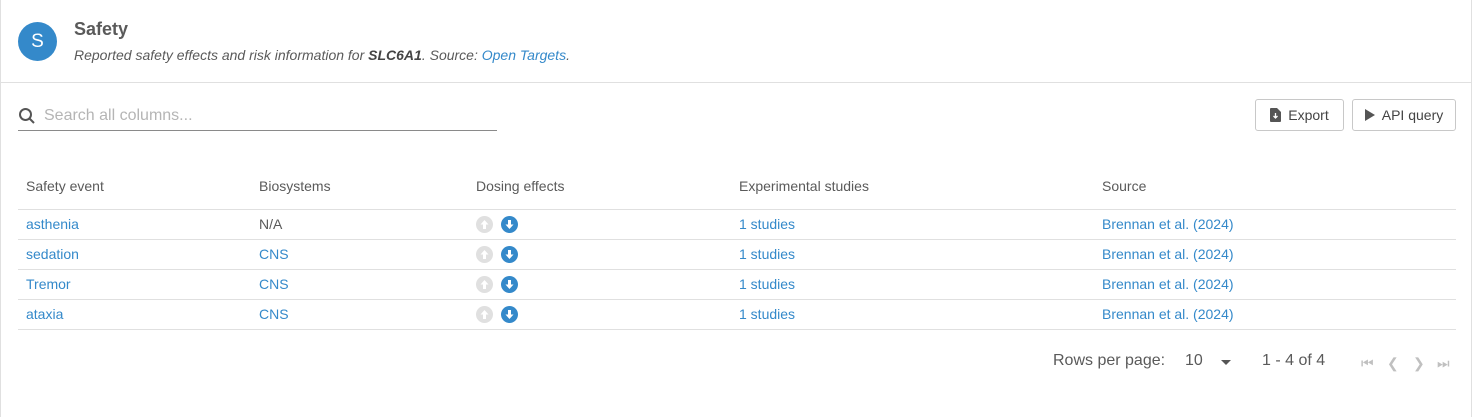 Image resolution: width=1473 pixels, height=417 pixels. What do you see at coordinates (1209, 361) in the screenshot?
I see `rows-per-page-select: 10` at bounding box center [1209, 361].